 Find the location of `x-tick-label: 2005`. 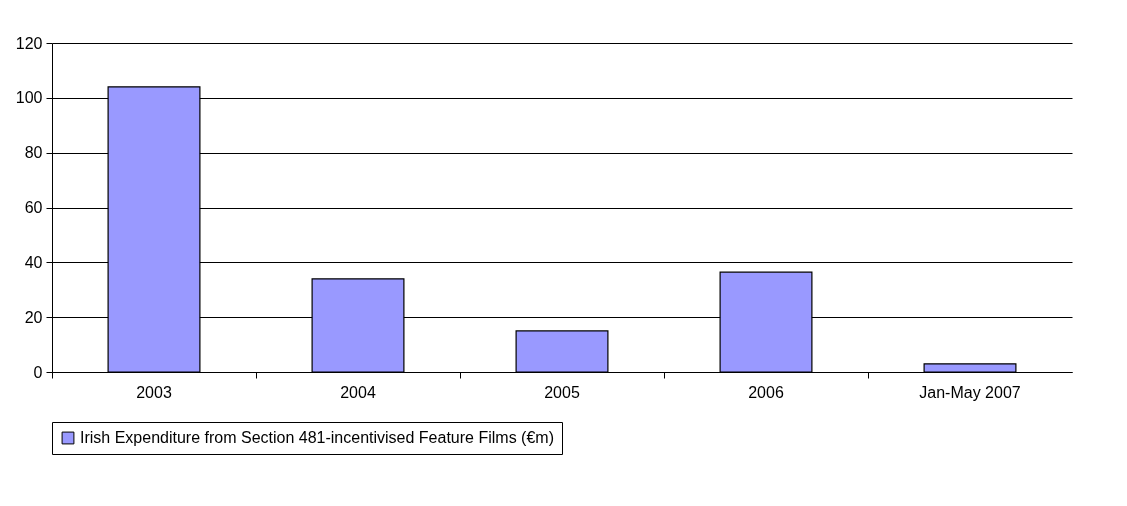

x-tick-label: 2005 is located at coordinates (562, 392).